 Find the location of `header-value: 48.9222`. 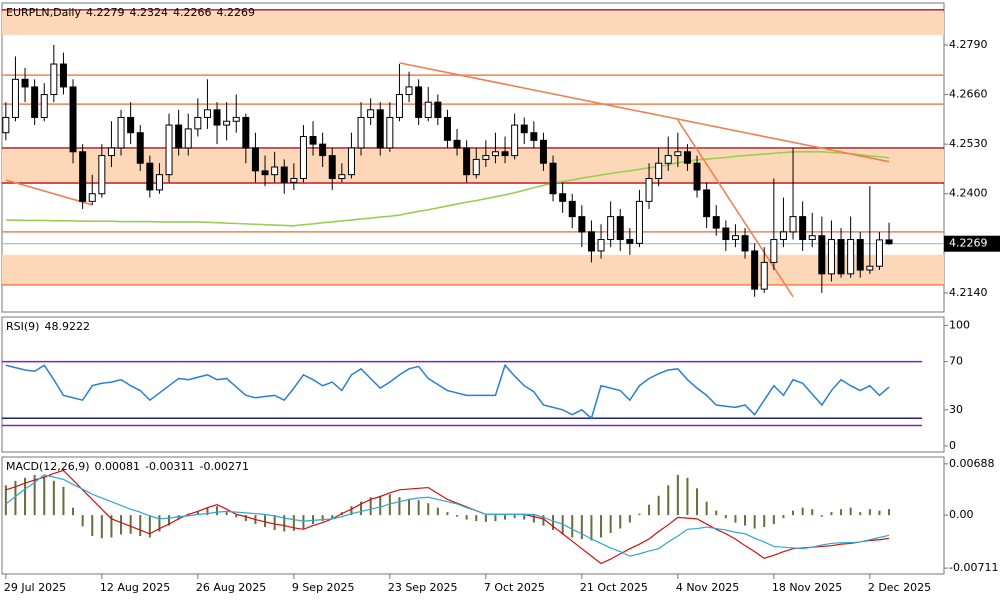

header-value: 48.9222 is located at coordinates (67, 326).